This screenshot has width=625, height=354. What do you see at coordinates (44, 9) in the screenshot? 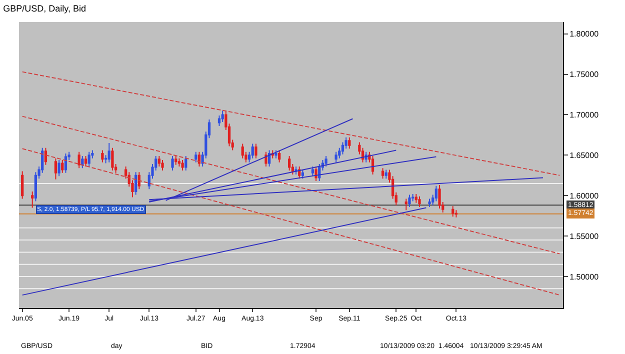
I see `chart-title: GBP/USD, Daily, Bid` at bounding box center [44, 9].